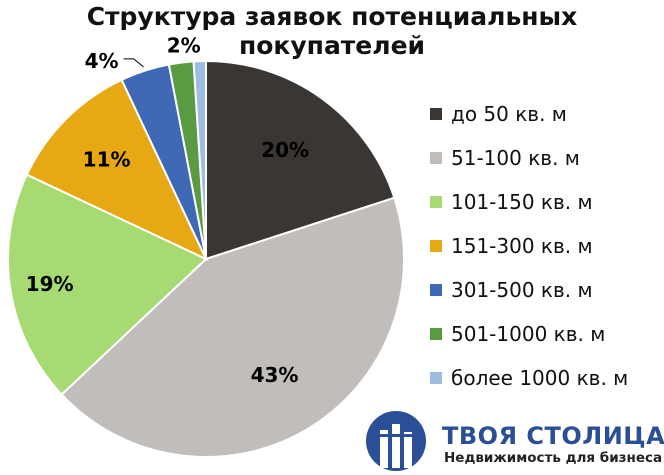  What do you see at coordinates (102, 61) in the screenshot?
I see `data-label: 4%` at bounding box center [102, 61].